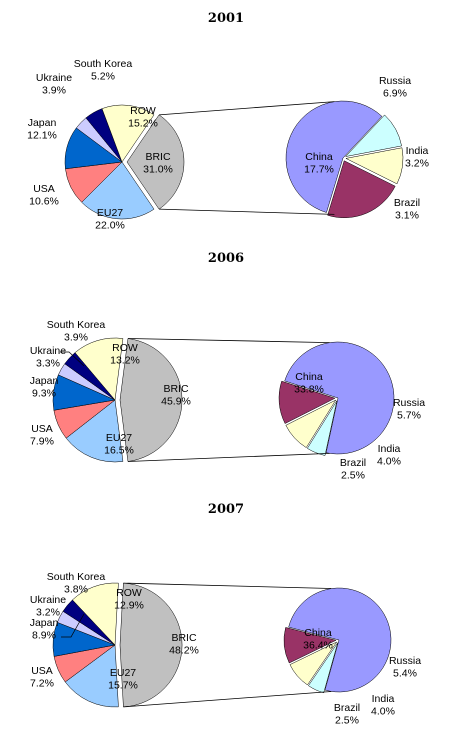 This screenshot has width=452, height=737. I want to click on label-usa: USA 7.2%, so click(42, 677).